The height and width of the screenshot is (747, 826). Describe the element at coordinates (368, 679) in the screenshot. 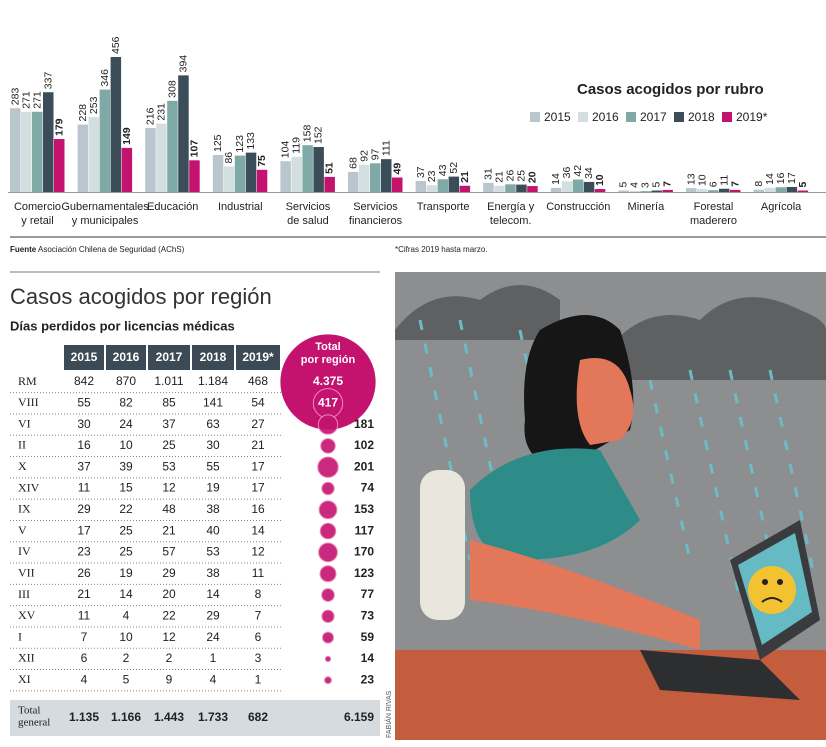

I see `total-label: 23` at that location.